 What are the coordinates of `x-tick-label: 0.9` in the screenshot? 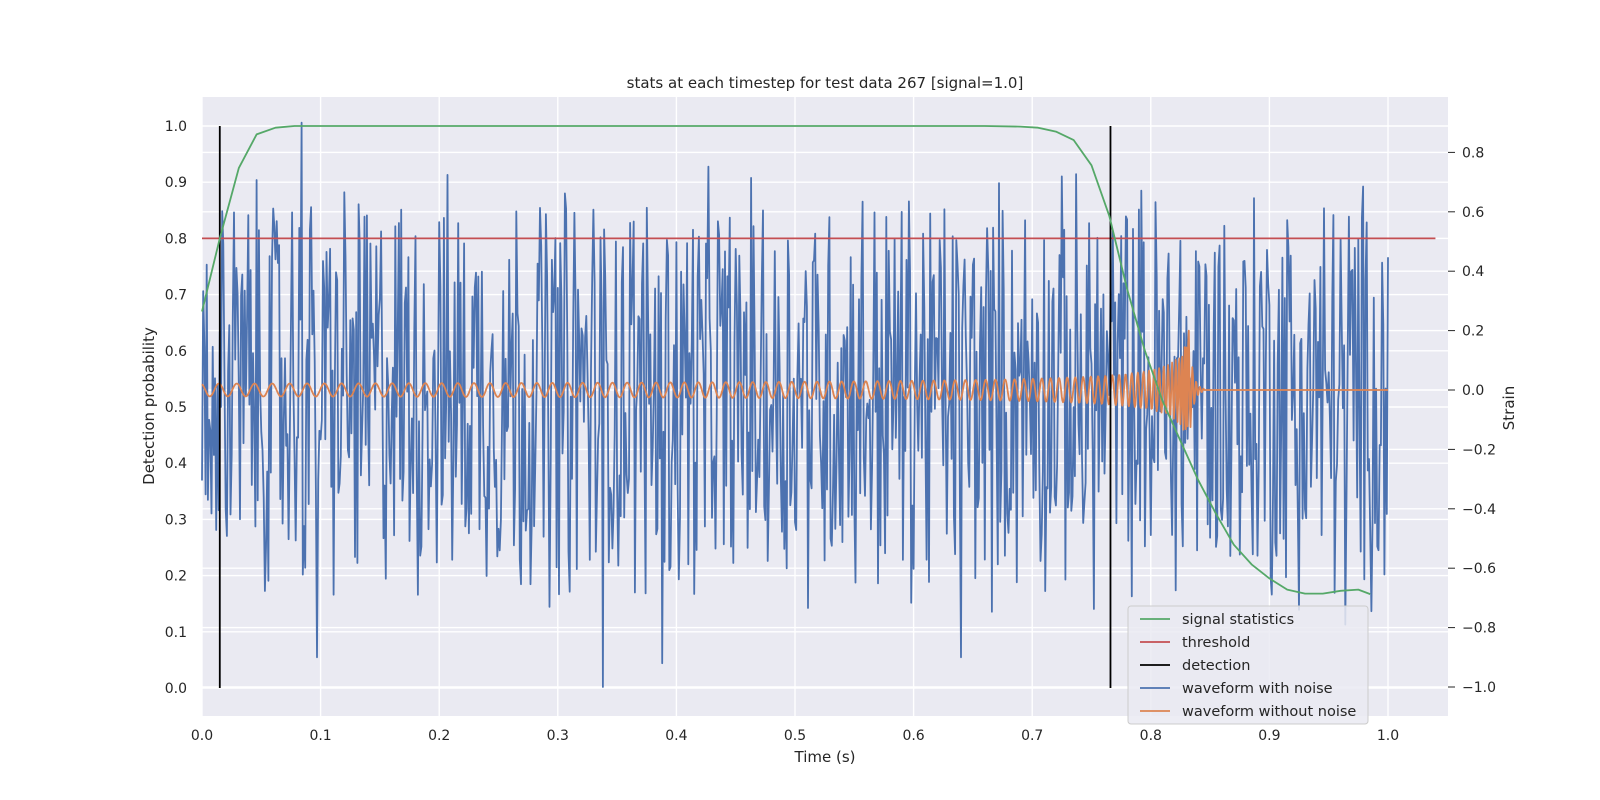 It's located at (1269, 736).